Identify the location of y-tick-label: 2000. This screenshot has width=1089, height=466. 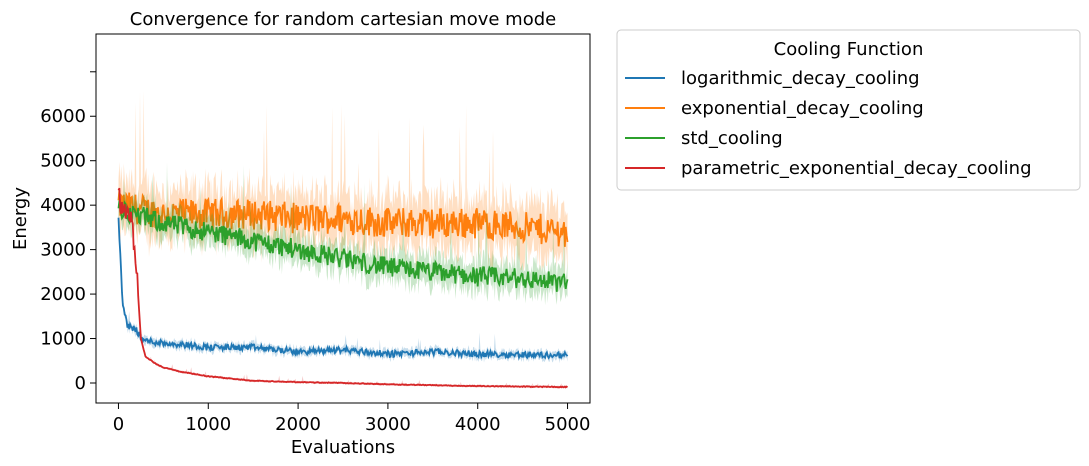
(63, 294).